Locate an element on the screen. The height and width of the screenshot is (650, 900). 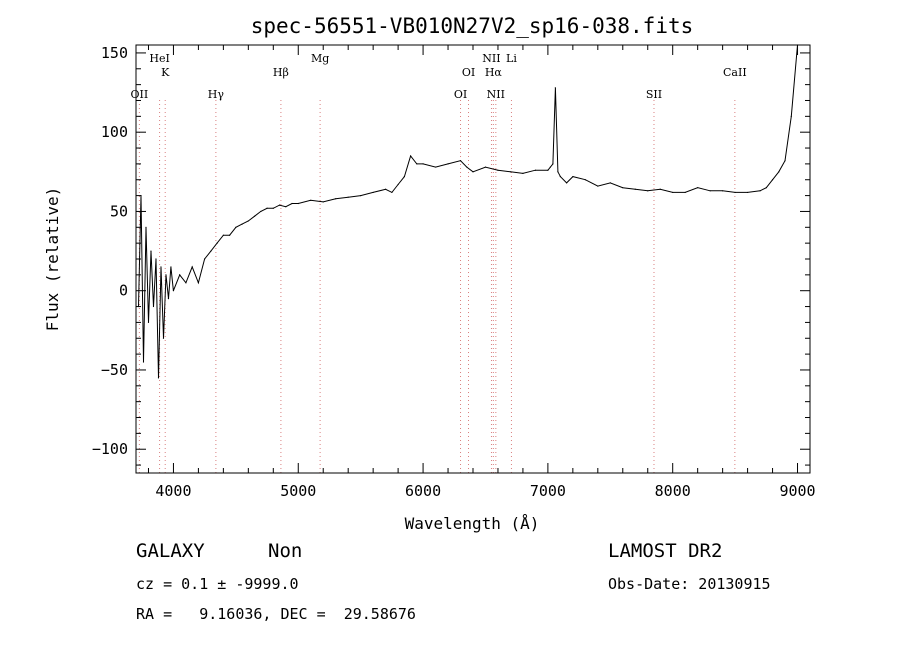
line-label: Mg is located at coordinates (320, 58).